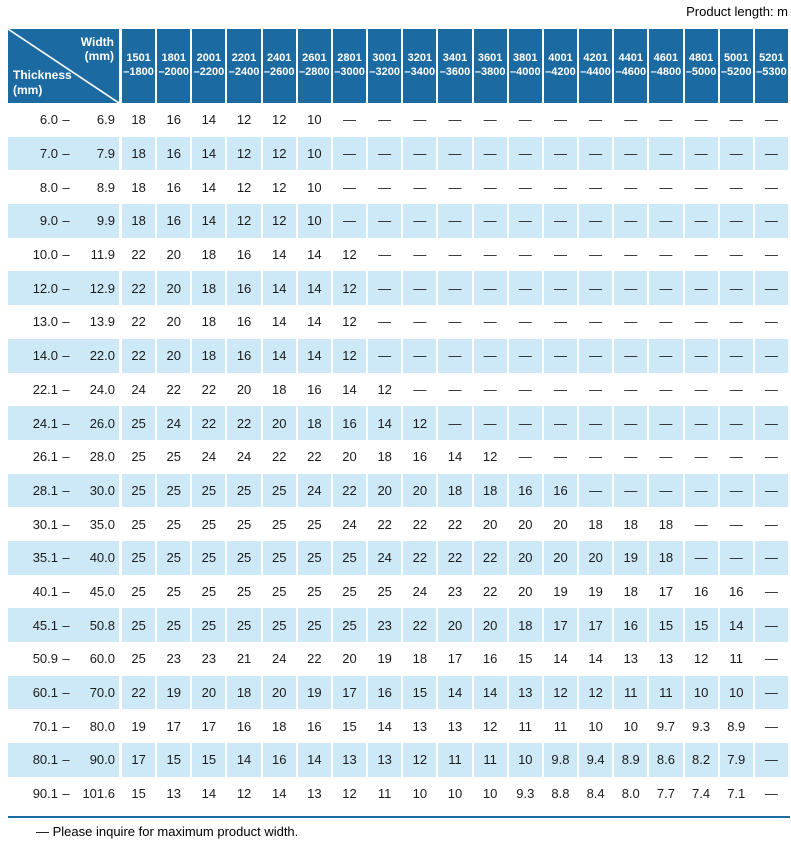  Describe the element at coordinates (173, 58) in the screenshot. I see `width-range-start: 1801` at that location.